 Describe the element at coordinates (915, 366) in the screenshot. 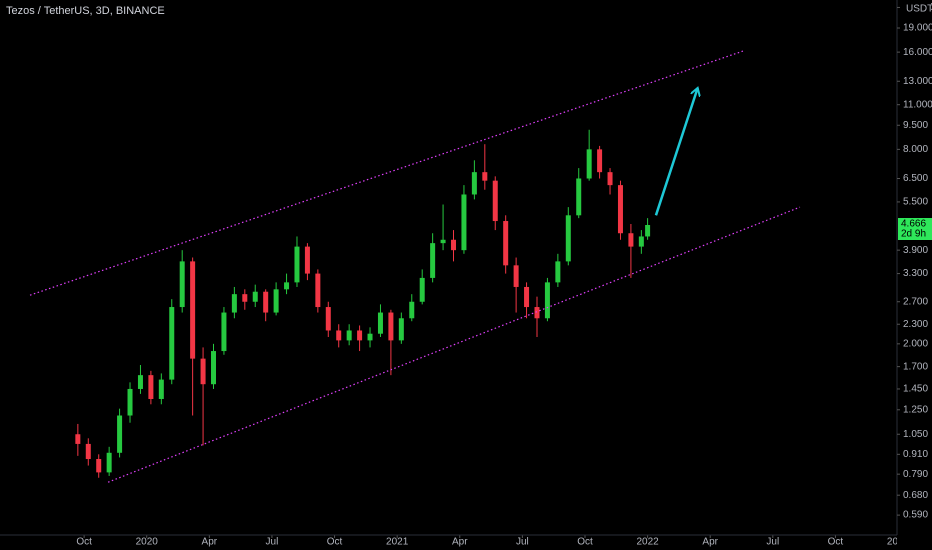

I see `y-tick-label: 1.700` at that location.